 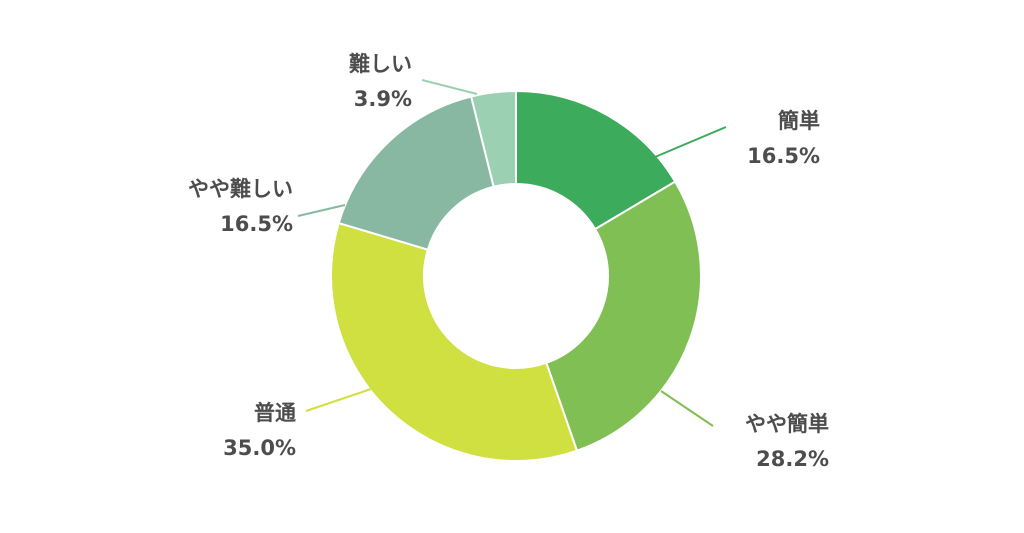 What do you see at coordinates (383, 99) in the screenshot?
I see `slice-value-label: 3.9%` at bounding box center [383, 99].